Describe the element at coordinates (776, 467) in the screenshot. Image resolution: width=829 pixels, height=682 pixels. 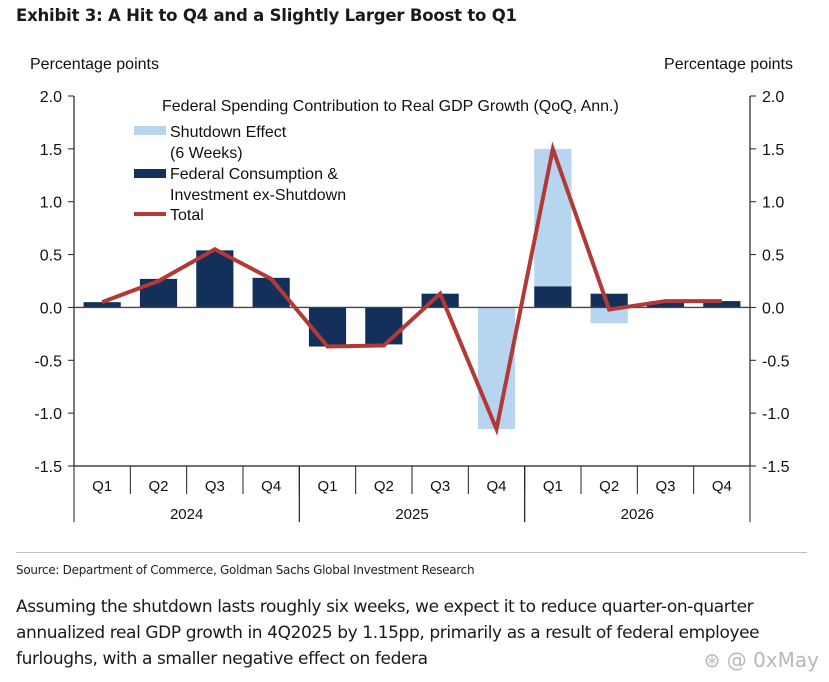
I see `y-tick-label-right: -1.5` at that location.